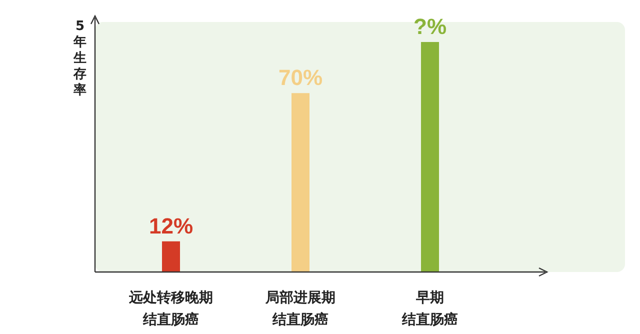 The image size is (640, 334). I want to click on data-label: ?%, so click(430, 26).